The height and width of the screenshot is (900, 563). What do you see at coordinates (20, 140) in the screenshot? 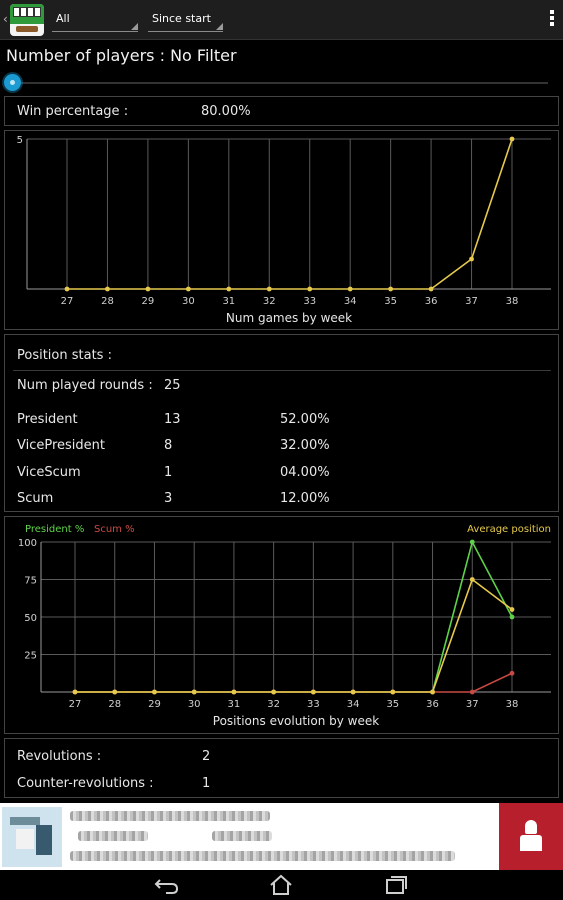
I see `y-tick-label: 5` at bounding box center [20, 140].